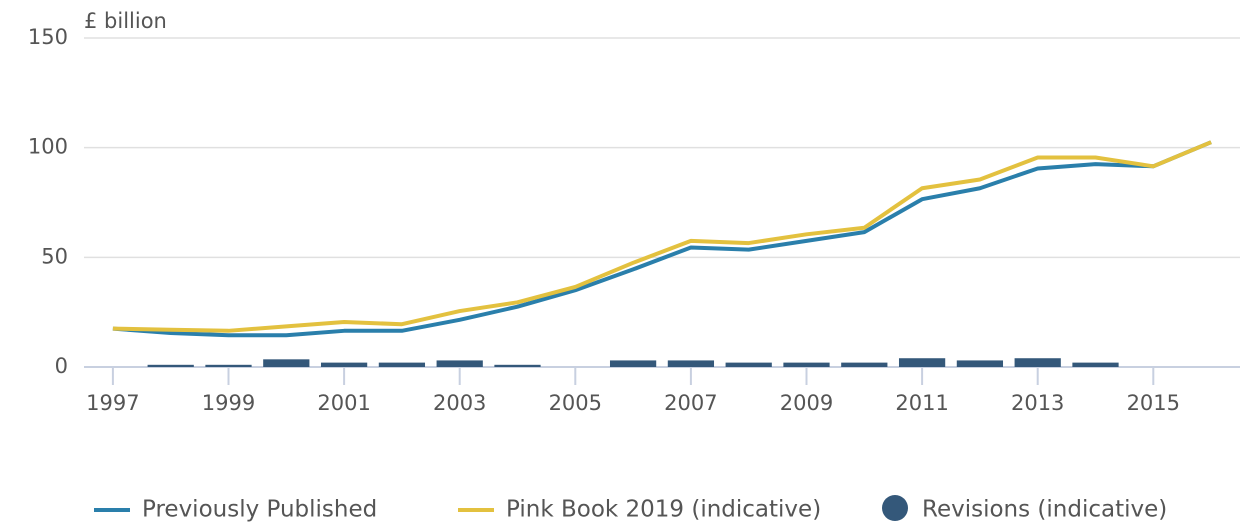 The height and width of the screenshot is (526, 1247). I want to click on x-tick-label: 2011, so click(921, 403).